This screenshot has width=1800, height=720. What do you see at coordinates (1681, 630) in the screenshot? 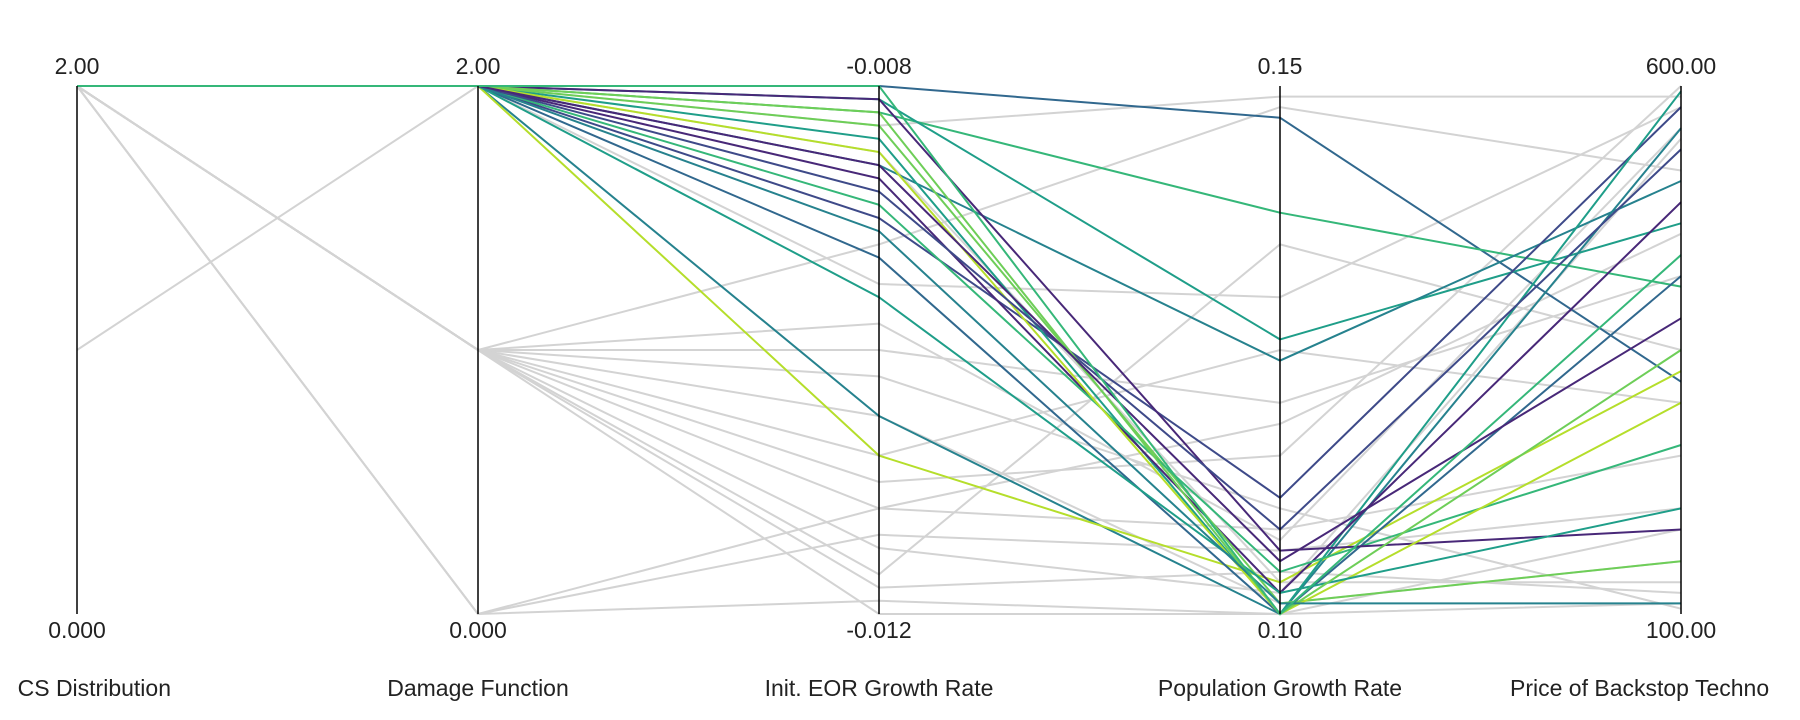
I see `axis-tick-label: 100.00` at bounding box center [1681, 630].